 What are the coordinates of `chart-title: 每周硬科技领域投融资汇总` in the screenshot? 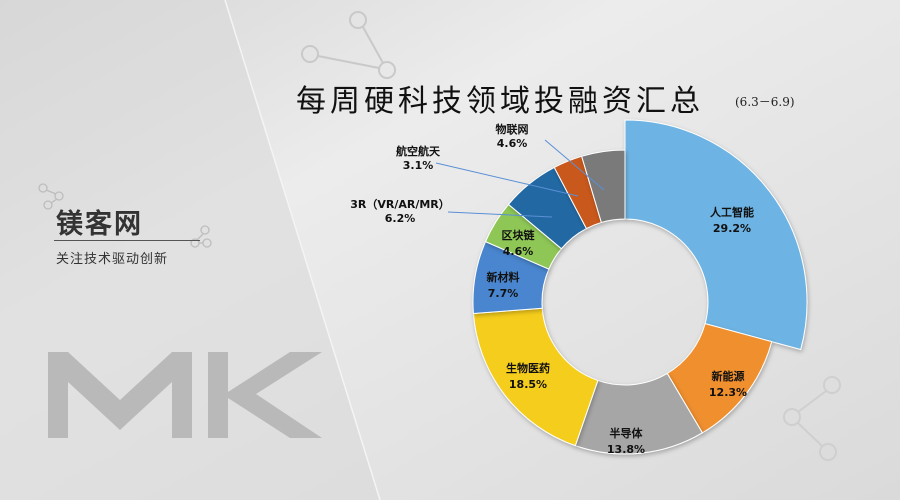 It's located at (500, 101).